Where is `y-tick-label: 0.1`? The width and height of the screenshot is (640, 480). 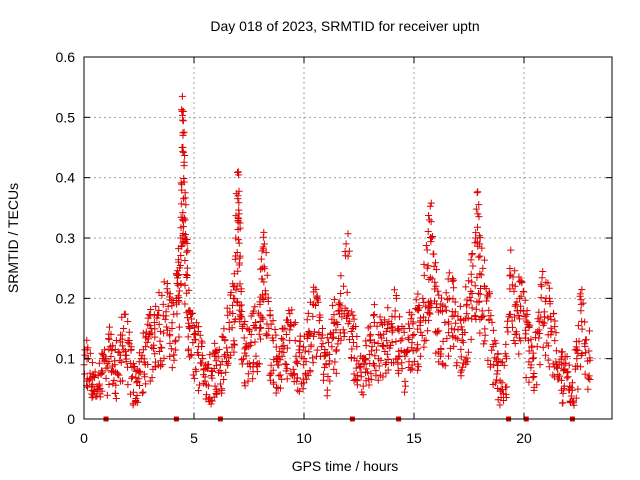 y-tick-label: 0.1 is located at coordinates (66, 359).